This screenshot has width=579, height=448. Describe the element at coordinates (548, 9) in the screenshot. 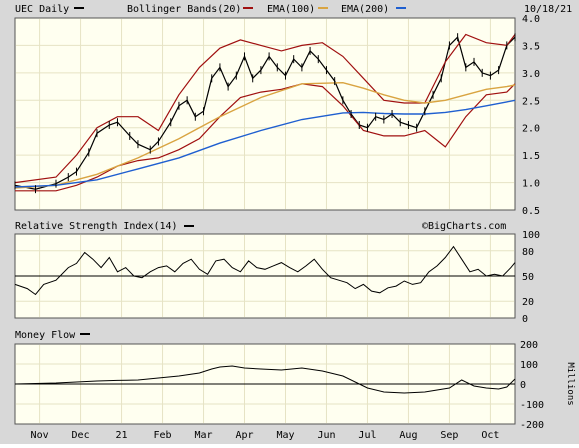

I see `chart-date: 10/18/21` at that location.